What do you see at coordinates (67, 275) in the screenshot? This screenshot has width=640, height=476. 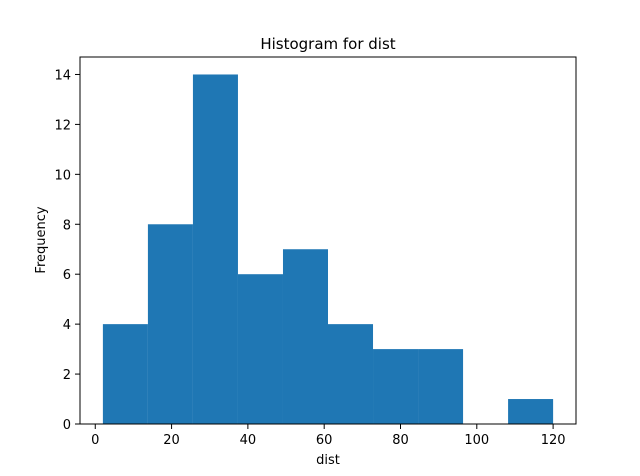 I see `y-tick-label: 6` at bounding box center [67, 275].